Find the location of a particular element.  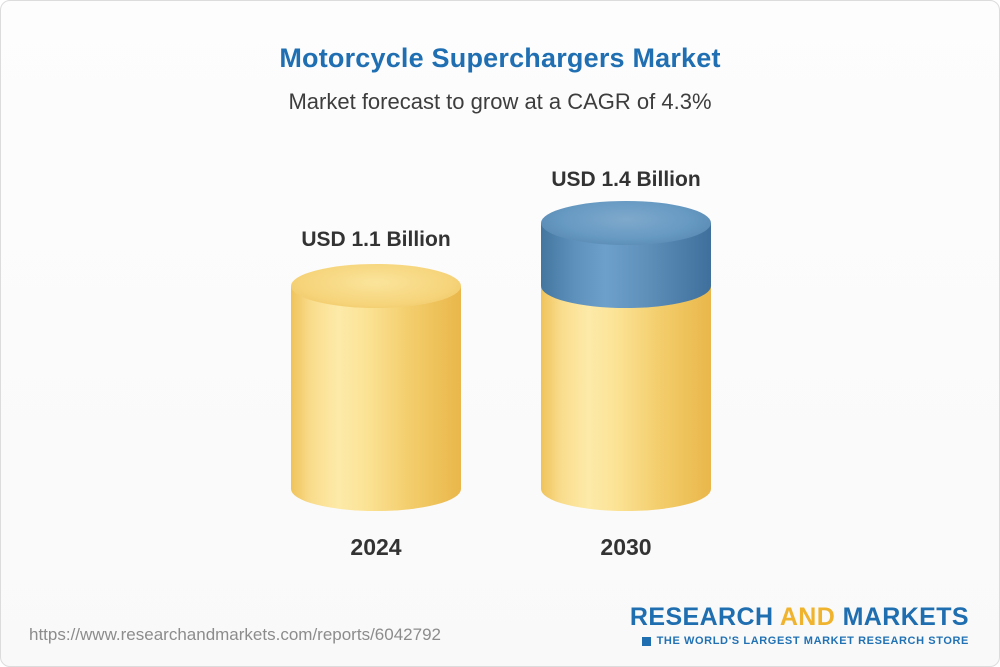

logo-wordmark: RESEARCH AND MARKETS is located at coordinates (799, 617).